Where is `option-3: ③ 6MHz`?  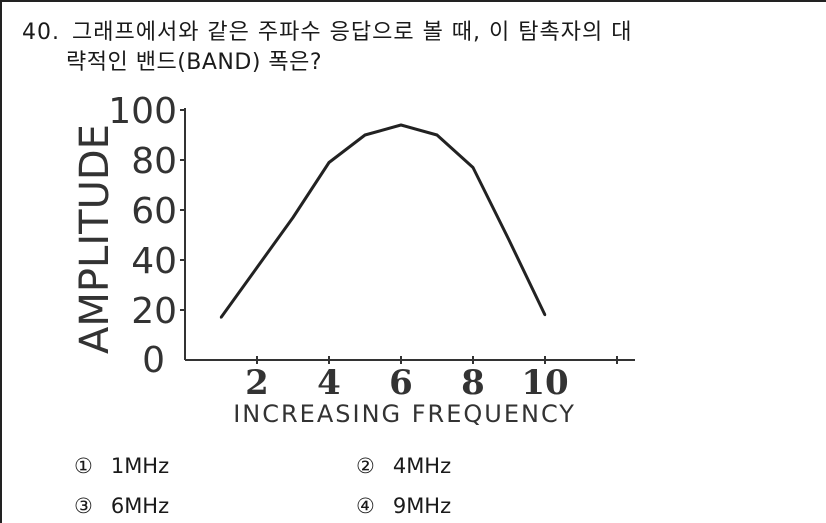
option-3: ③ 6MHz is located at coordinates (121, 506).